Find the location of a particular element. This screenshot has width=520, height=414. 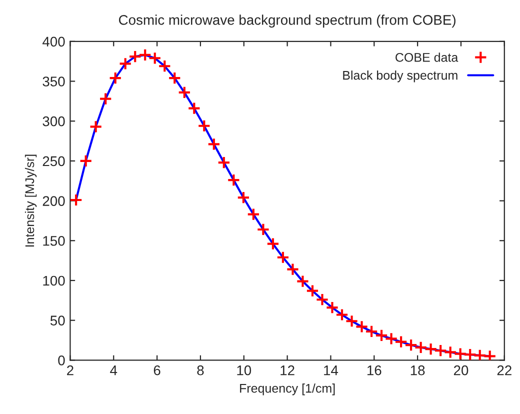

y-tick-label: 300 is located at coordinates (53, 121).